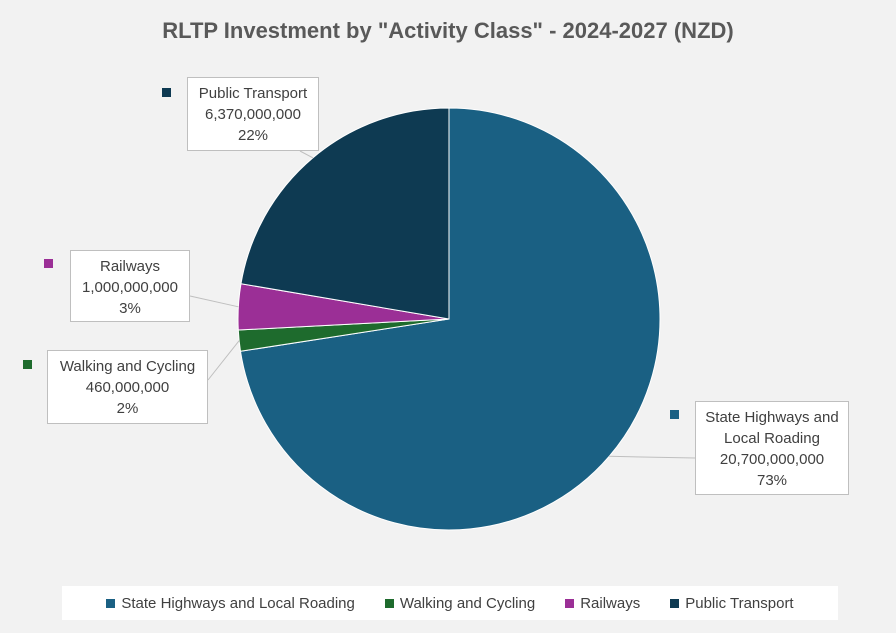 The width and height of the screenshot is (896, 633). I want to click on label-walking-cycling: Walking and Cycling 460,000,000 2%, so click(127, 387).